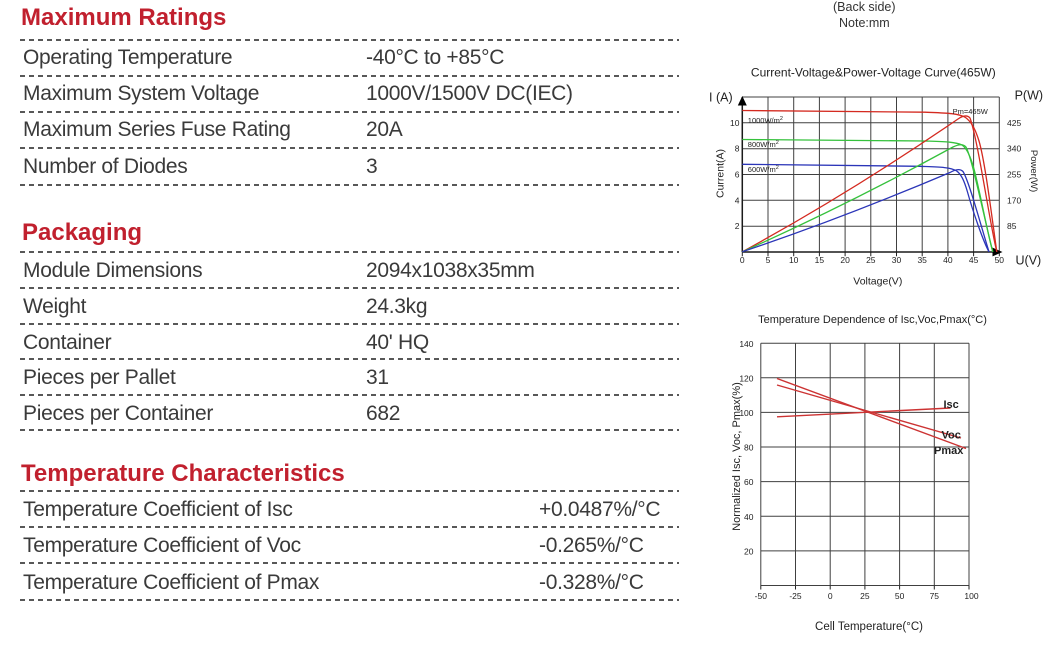  What do you see at coordinates (1033, 171) in the screenshot?
I see `svg-text: Power(W)` at bounding box center [1033, 171].